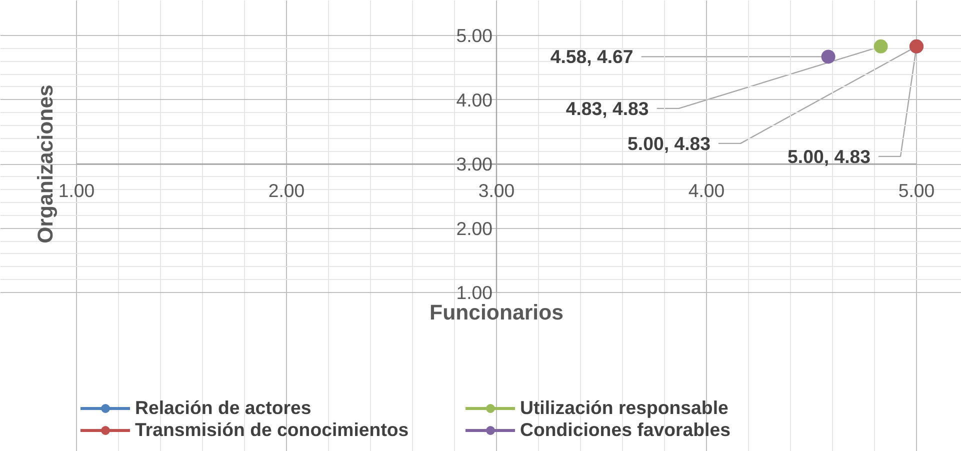 This screenshot has height=451, width=961. Describe the element at coordinates (497, 312) in the screenshot. I see `x-axis-title: Funcionarios` at that location.